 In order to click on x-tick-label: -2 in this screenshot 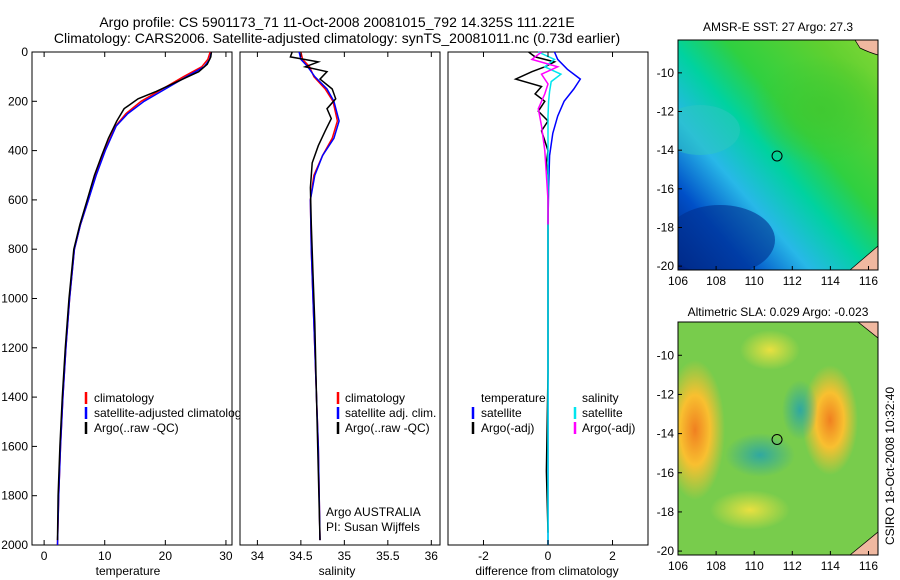, I will do `click(483, 556)`.